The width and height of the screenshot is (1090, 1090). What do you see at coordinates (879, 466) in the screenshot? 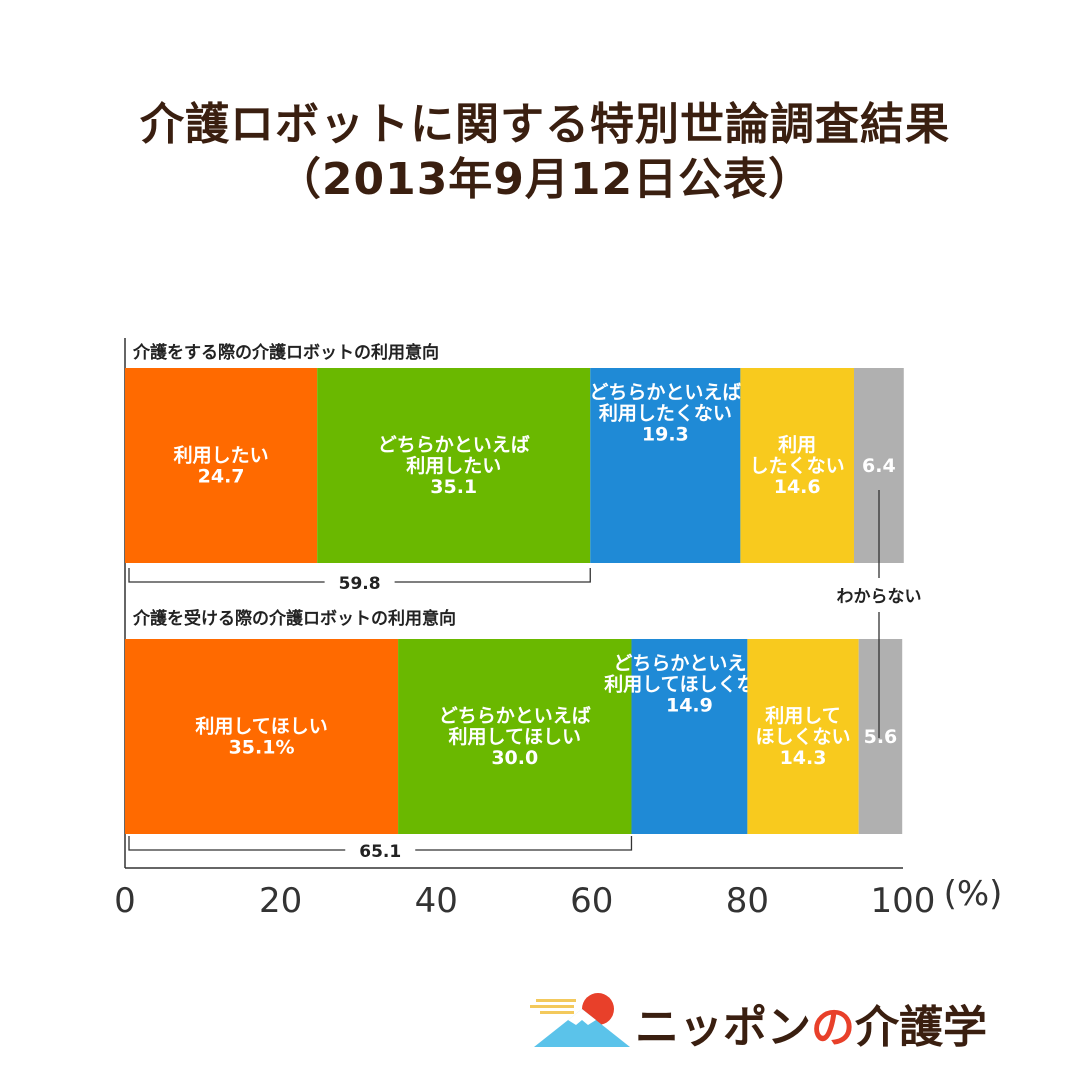
I see `segment-label-0-4: 6.4` at bounding box center [879, 466].